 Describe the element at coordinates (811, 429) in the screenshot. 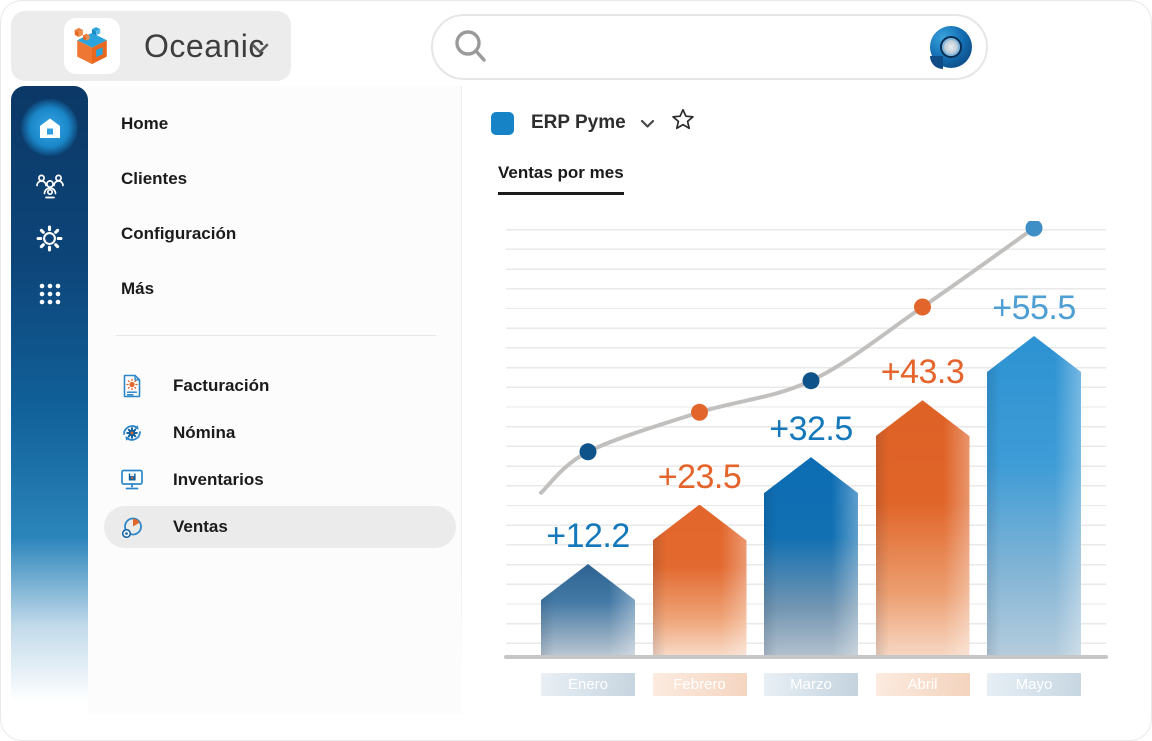

I see `bar-value-label: +32.5` at that location.